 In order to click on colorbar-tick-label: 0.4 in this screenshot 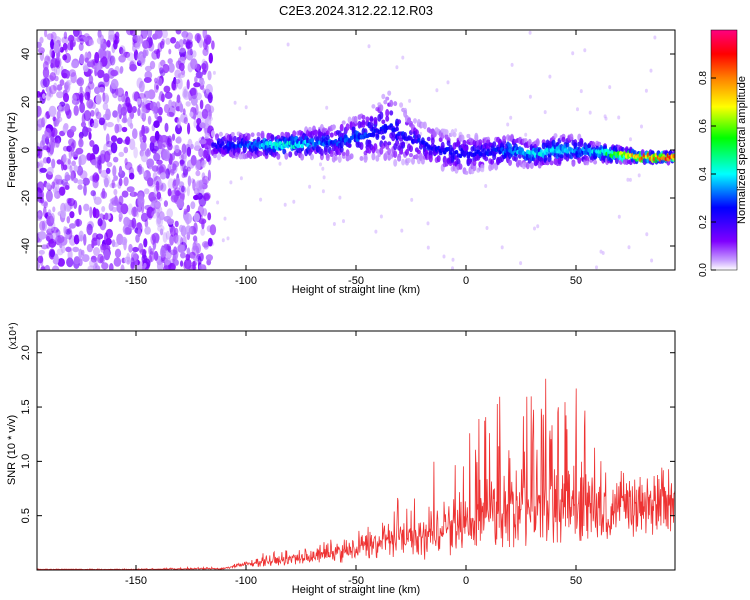, I will do `click(703, 174)`.